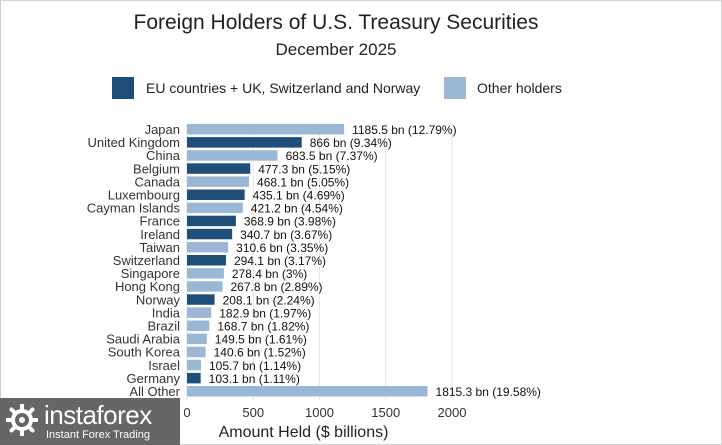 This screenshot has width=722, height=445. What do you see at coordinates (290, 222) in the screenshot?
I see `value-label-france: 368.9 bn (3.98%)` at bounding box center [290, 222].